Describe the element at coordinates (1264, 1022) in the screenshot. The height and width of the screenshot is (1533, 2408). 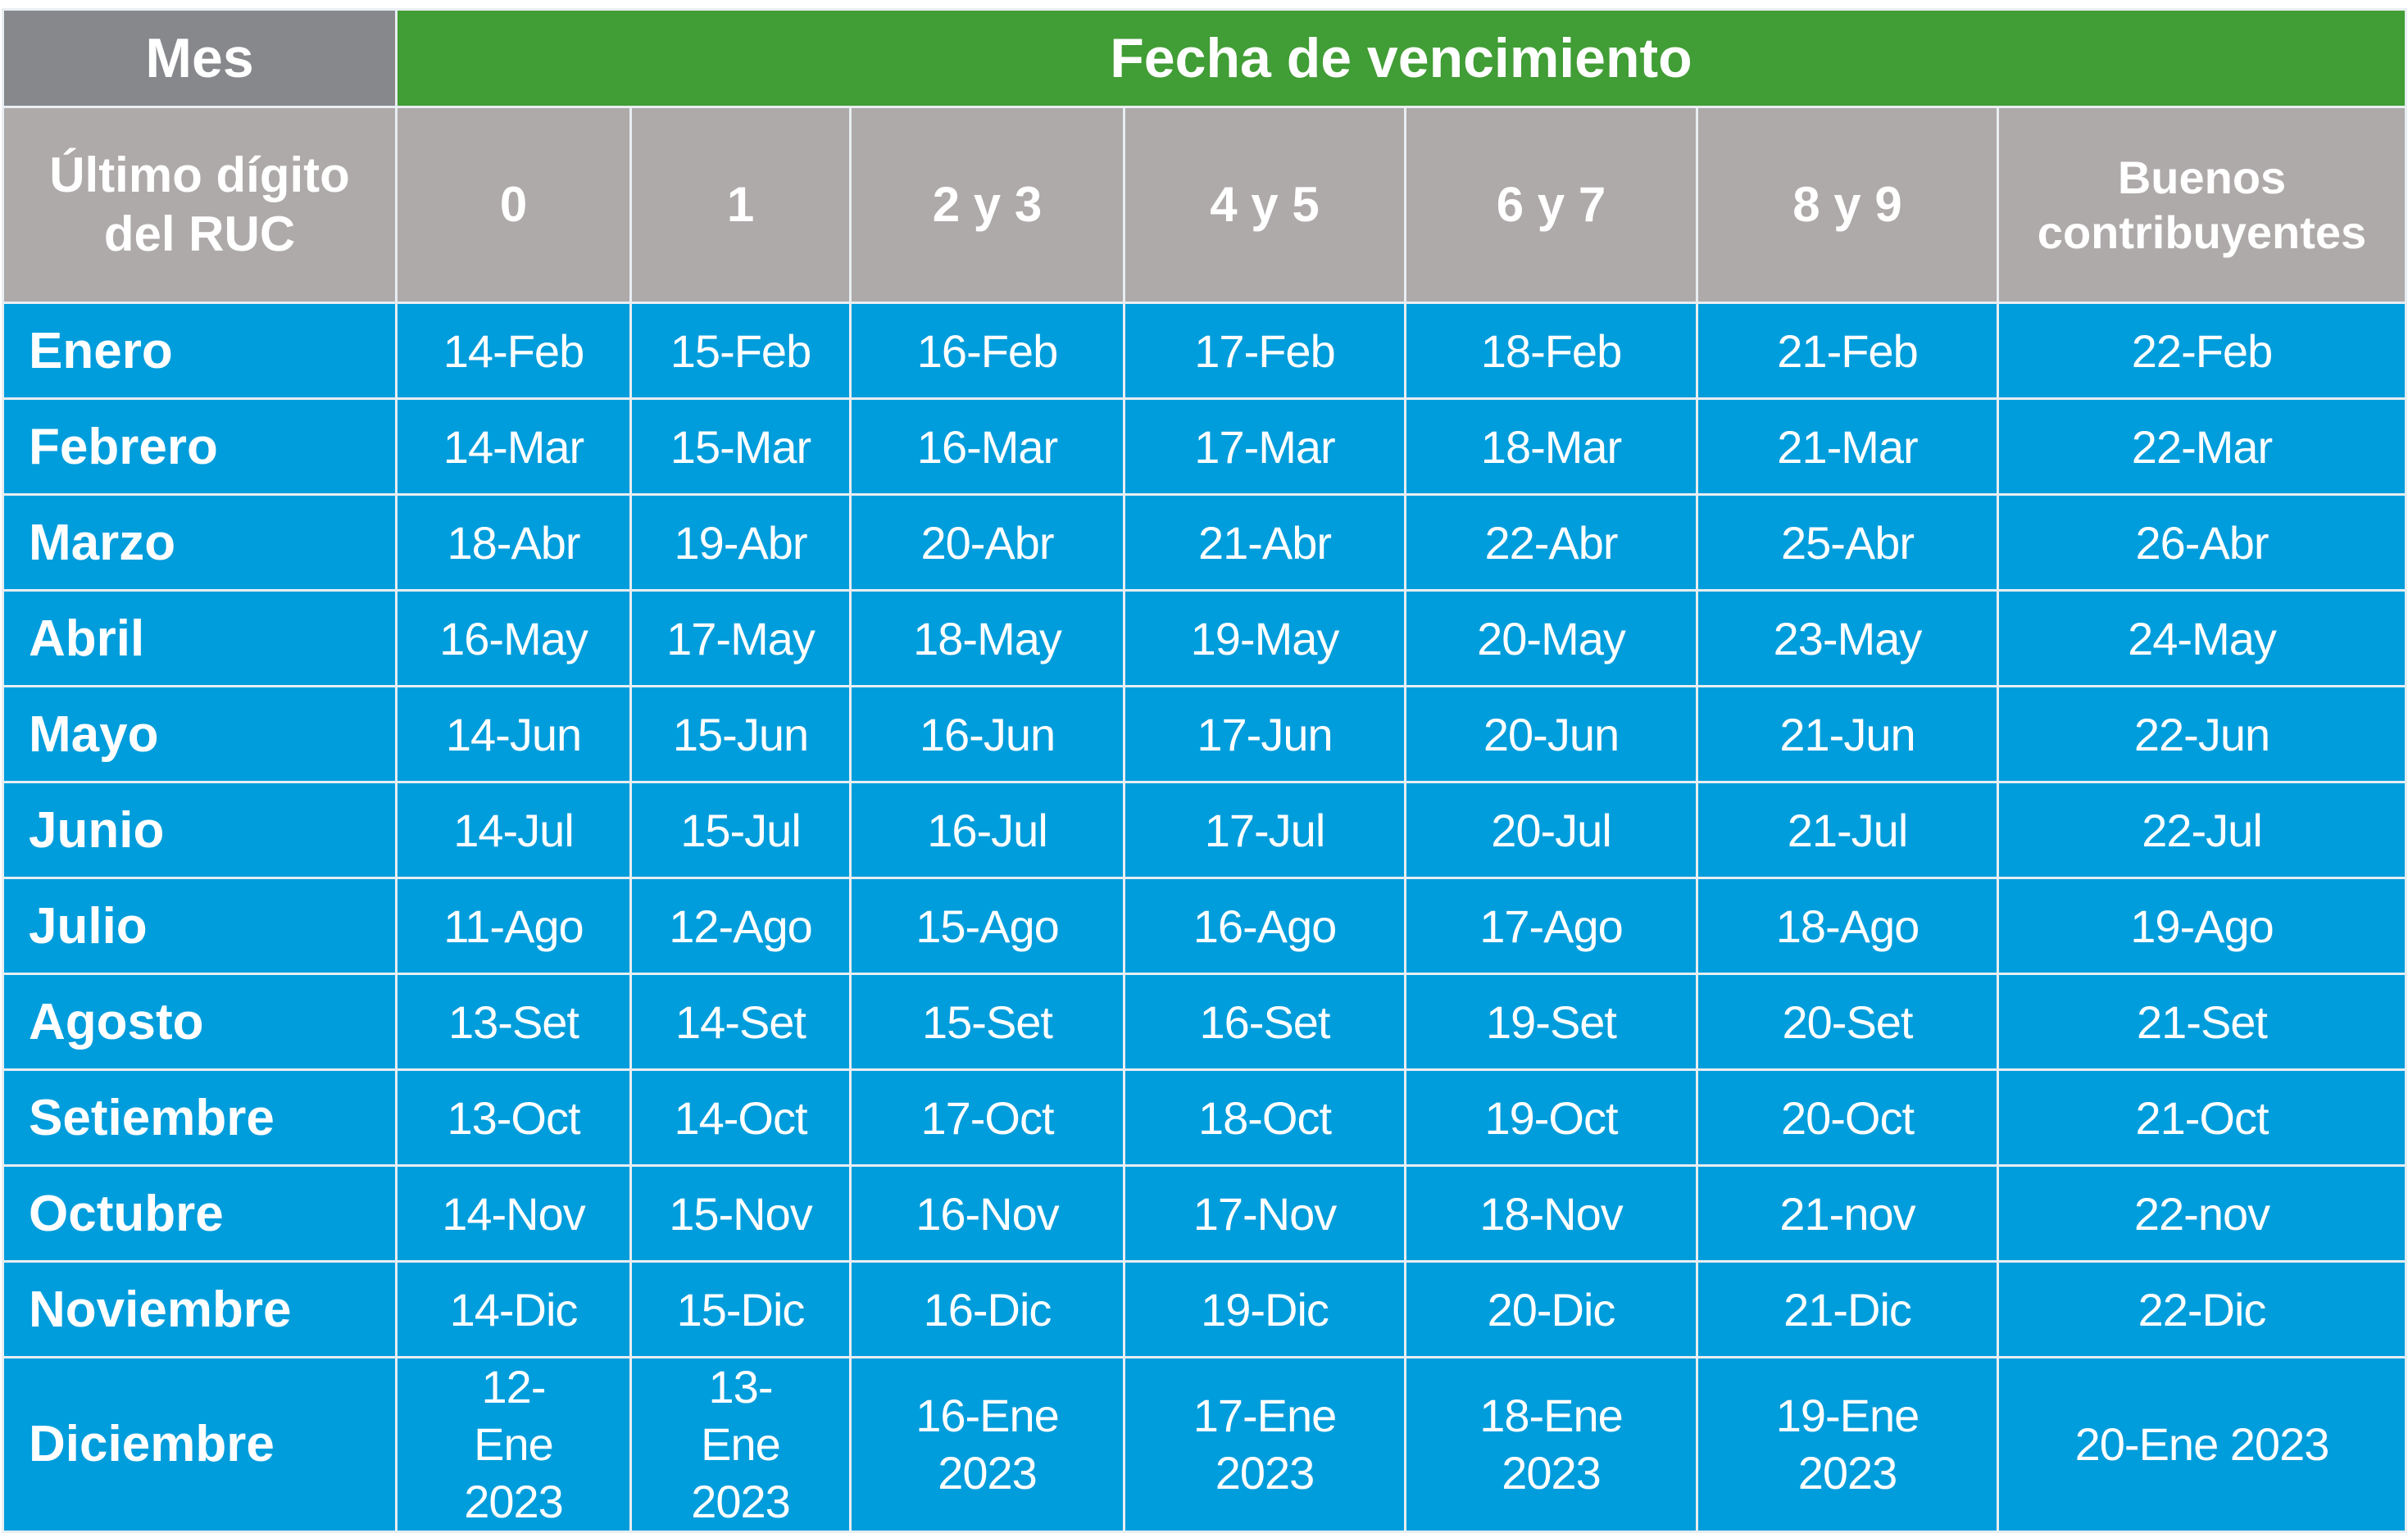
I see `date-cell: 16-Set` at that location.